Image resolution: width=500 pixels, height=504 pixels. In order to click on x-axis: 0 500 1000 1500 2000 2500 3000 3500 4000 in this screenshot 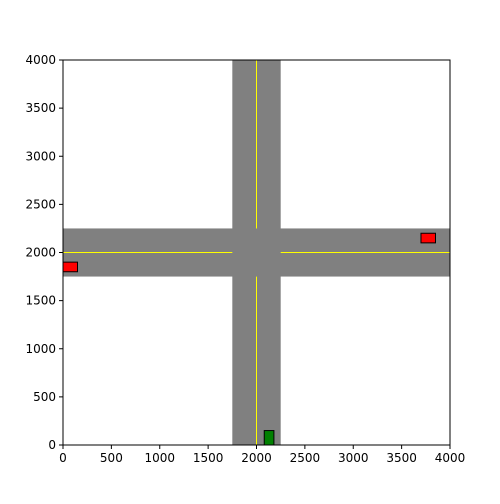, I will do `click(262, 455)`.